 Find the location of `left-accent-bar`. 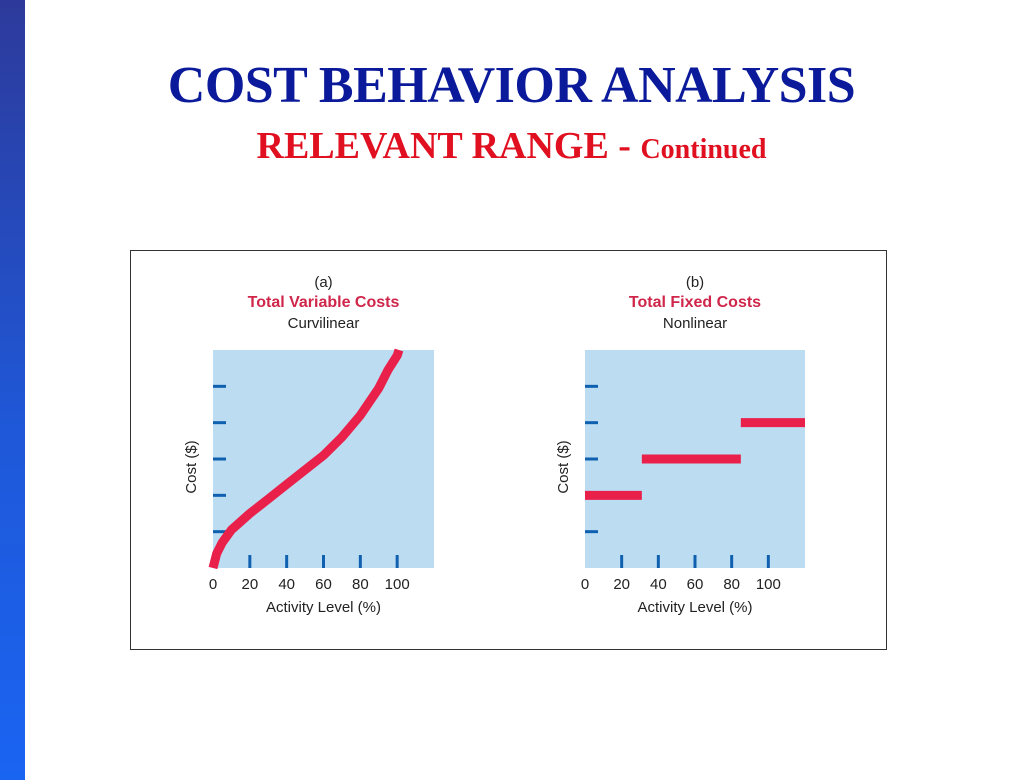

left-accent-bar is located at coordinates (12, 390).